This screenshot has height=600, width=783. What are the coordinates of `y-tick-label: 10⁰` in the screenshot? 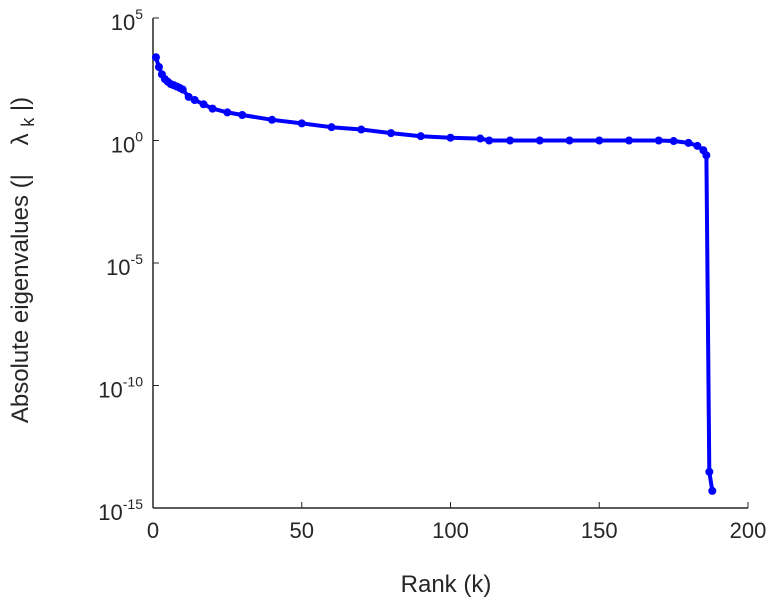 It's located at (127, 143).